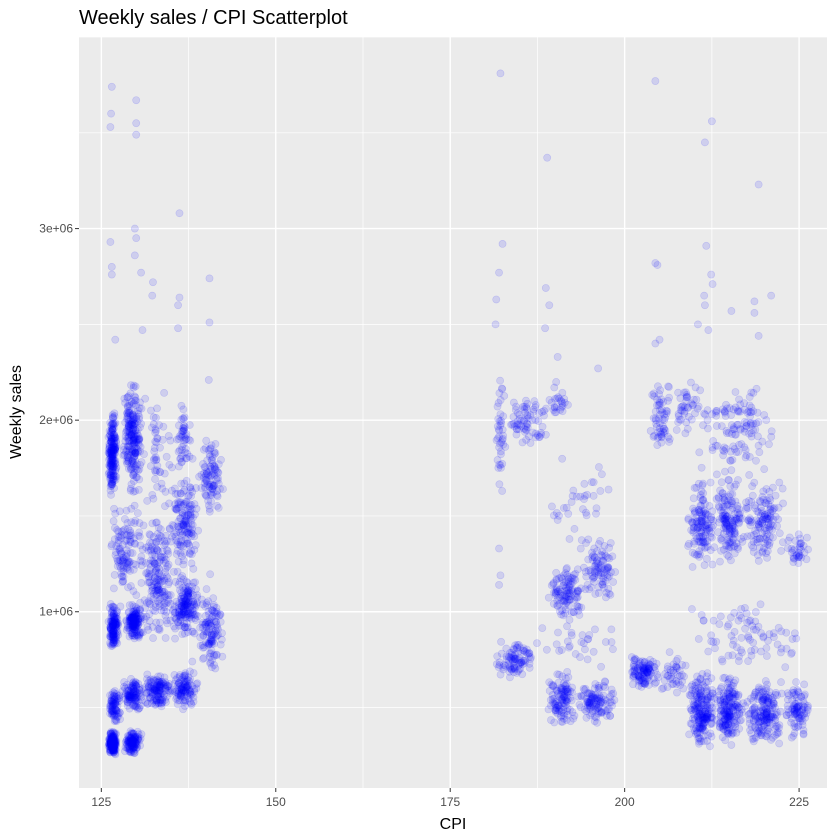 The image size is (840, 840). What do you see at coordinates (453, 824) in the screenshot?
I see `x-axis-title: CPI` at bounding box center [453, 824].